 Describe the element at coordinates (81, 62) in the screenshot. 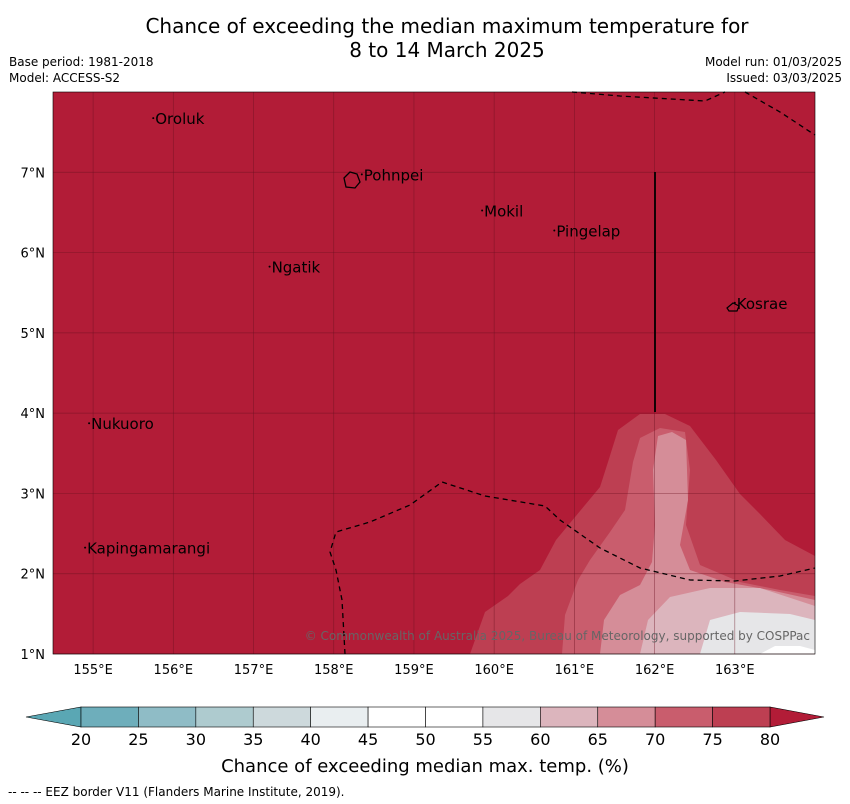

I see `base-period-text: Base period: 1981-2018` at that location.